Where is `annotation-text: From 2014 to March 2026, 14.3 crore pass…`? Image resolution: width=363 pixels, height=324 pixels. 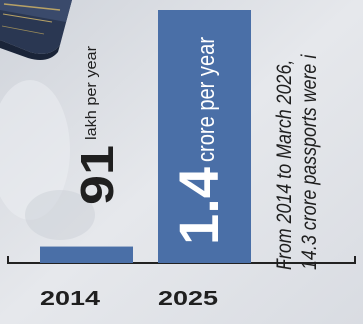
annotation-text: From 2014 to March 2026, 14.3 crore pass… is located at coordinates (297, 143).